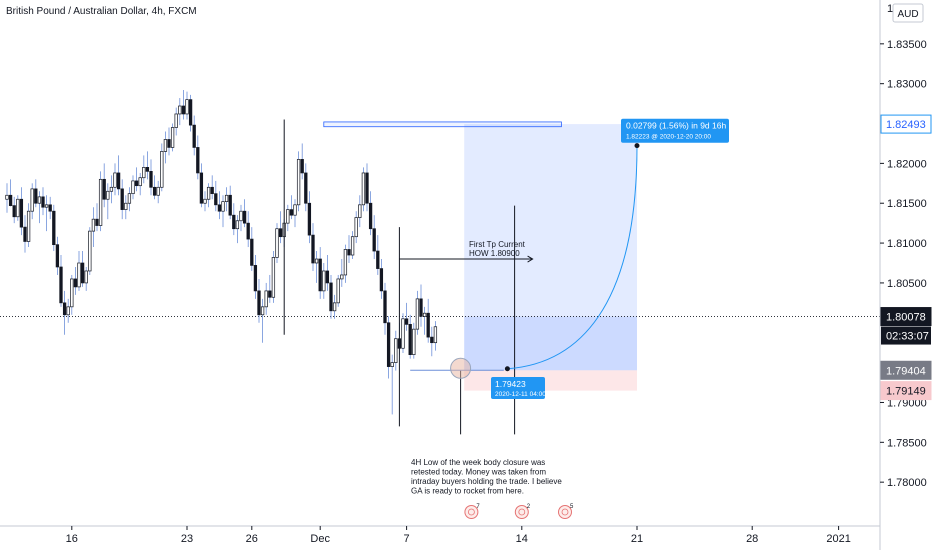 The width and height of the screenshot is (932, 555). Describe the element at coordinates (494, 253) in the screenshot. I see `first-tp-label: HOW 1.80900` at that location.